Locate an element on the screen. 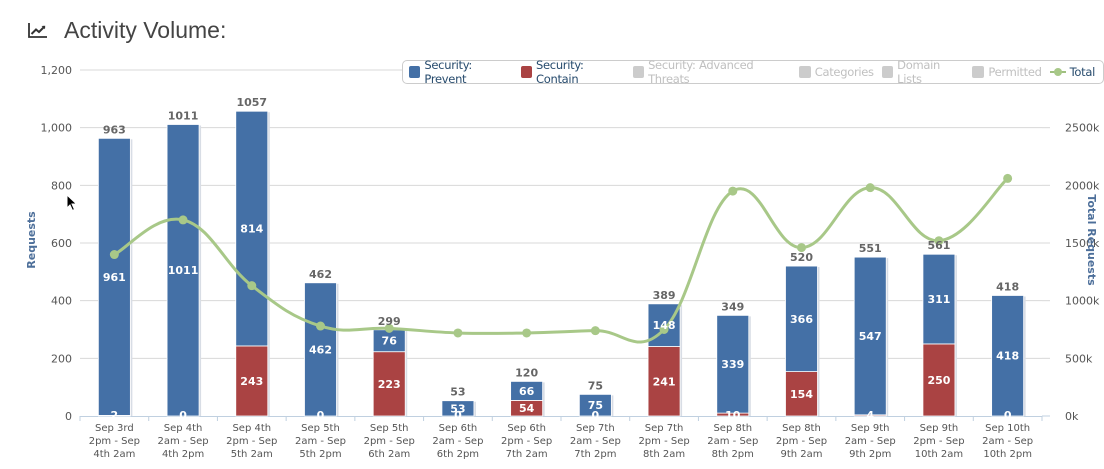 The height and width of the screenshot is (469, 1104). legend-item-categories: Categories is located at coordinates (836, 72).